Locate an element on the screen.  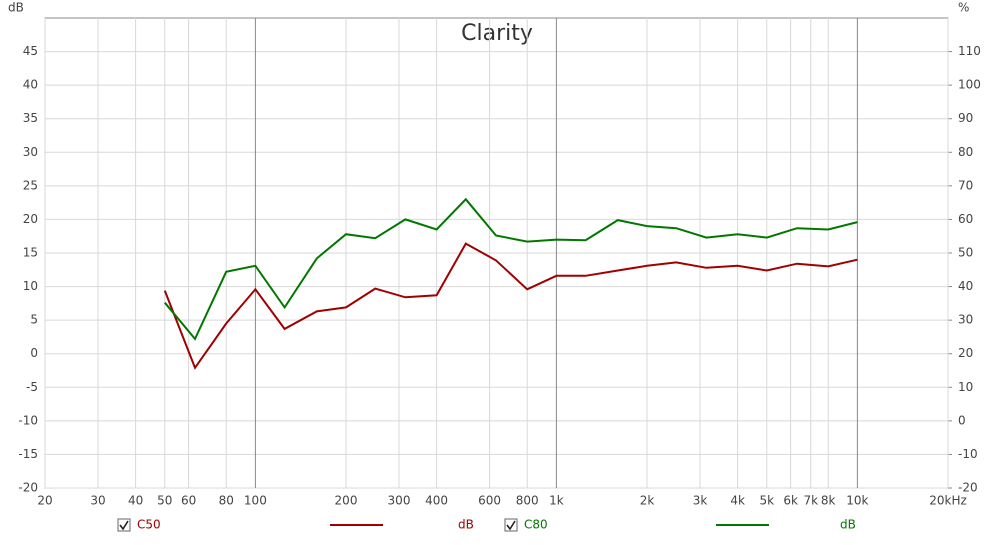
y-tick-label: 20 is located at coordinates (30, 219).